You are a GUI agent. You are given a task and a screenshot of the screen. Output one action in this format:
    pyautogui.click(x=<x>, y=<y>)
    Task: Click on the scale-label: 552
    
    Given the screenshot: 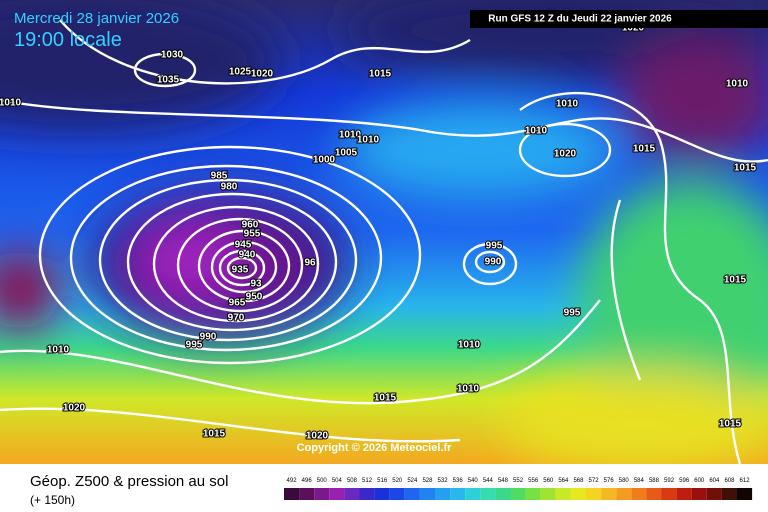 What is the action you would take?
    pyautogui.click(x=518, y=481)
    